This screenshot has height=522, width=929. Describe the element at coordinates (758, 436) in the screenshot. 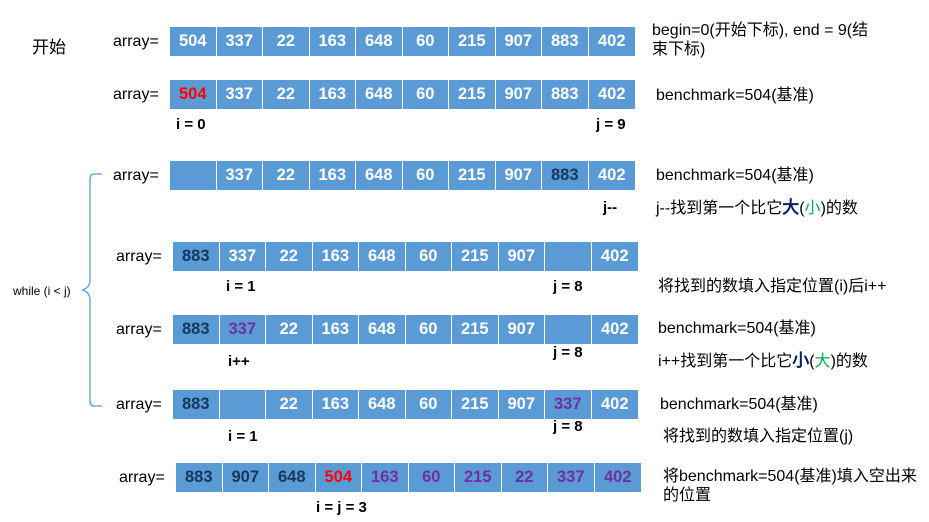

I see `row-5-note-2: 将找到的数填入指定位置(j)` at that location.